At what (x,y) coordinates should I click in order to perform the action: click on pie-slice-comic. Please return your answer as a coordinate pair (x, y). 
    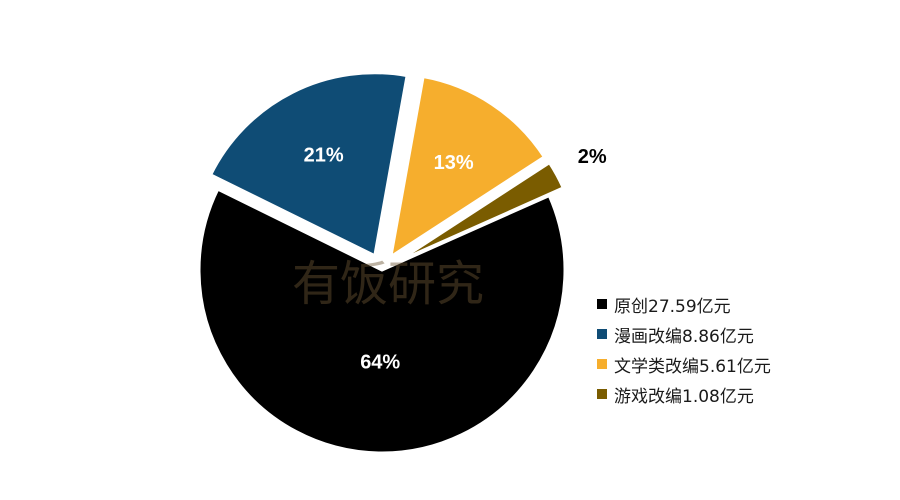
    Looking at the image, I should click on (309, 164).